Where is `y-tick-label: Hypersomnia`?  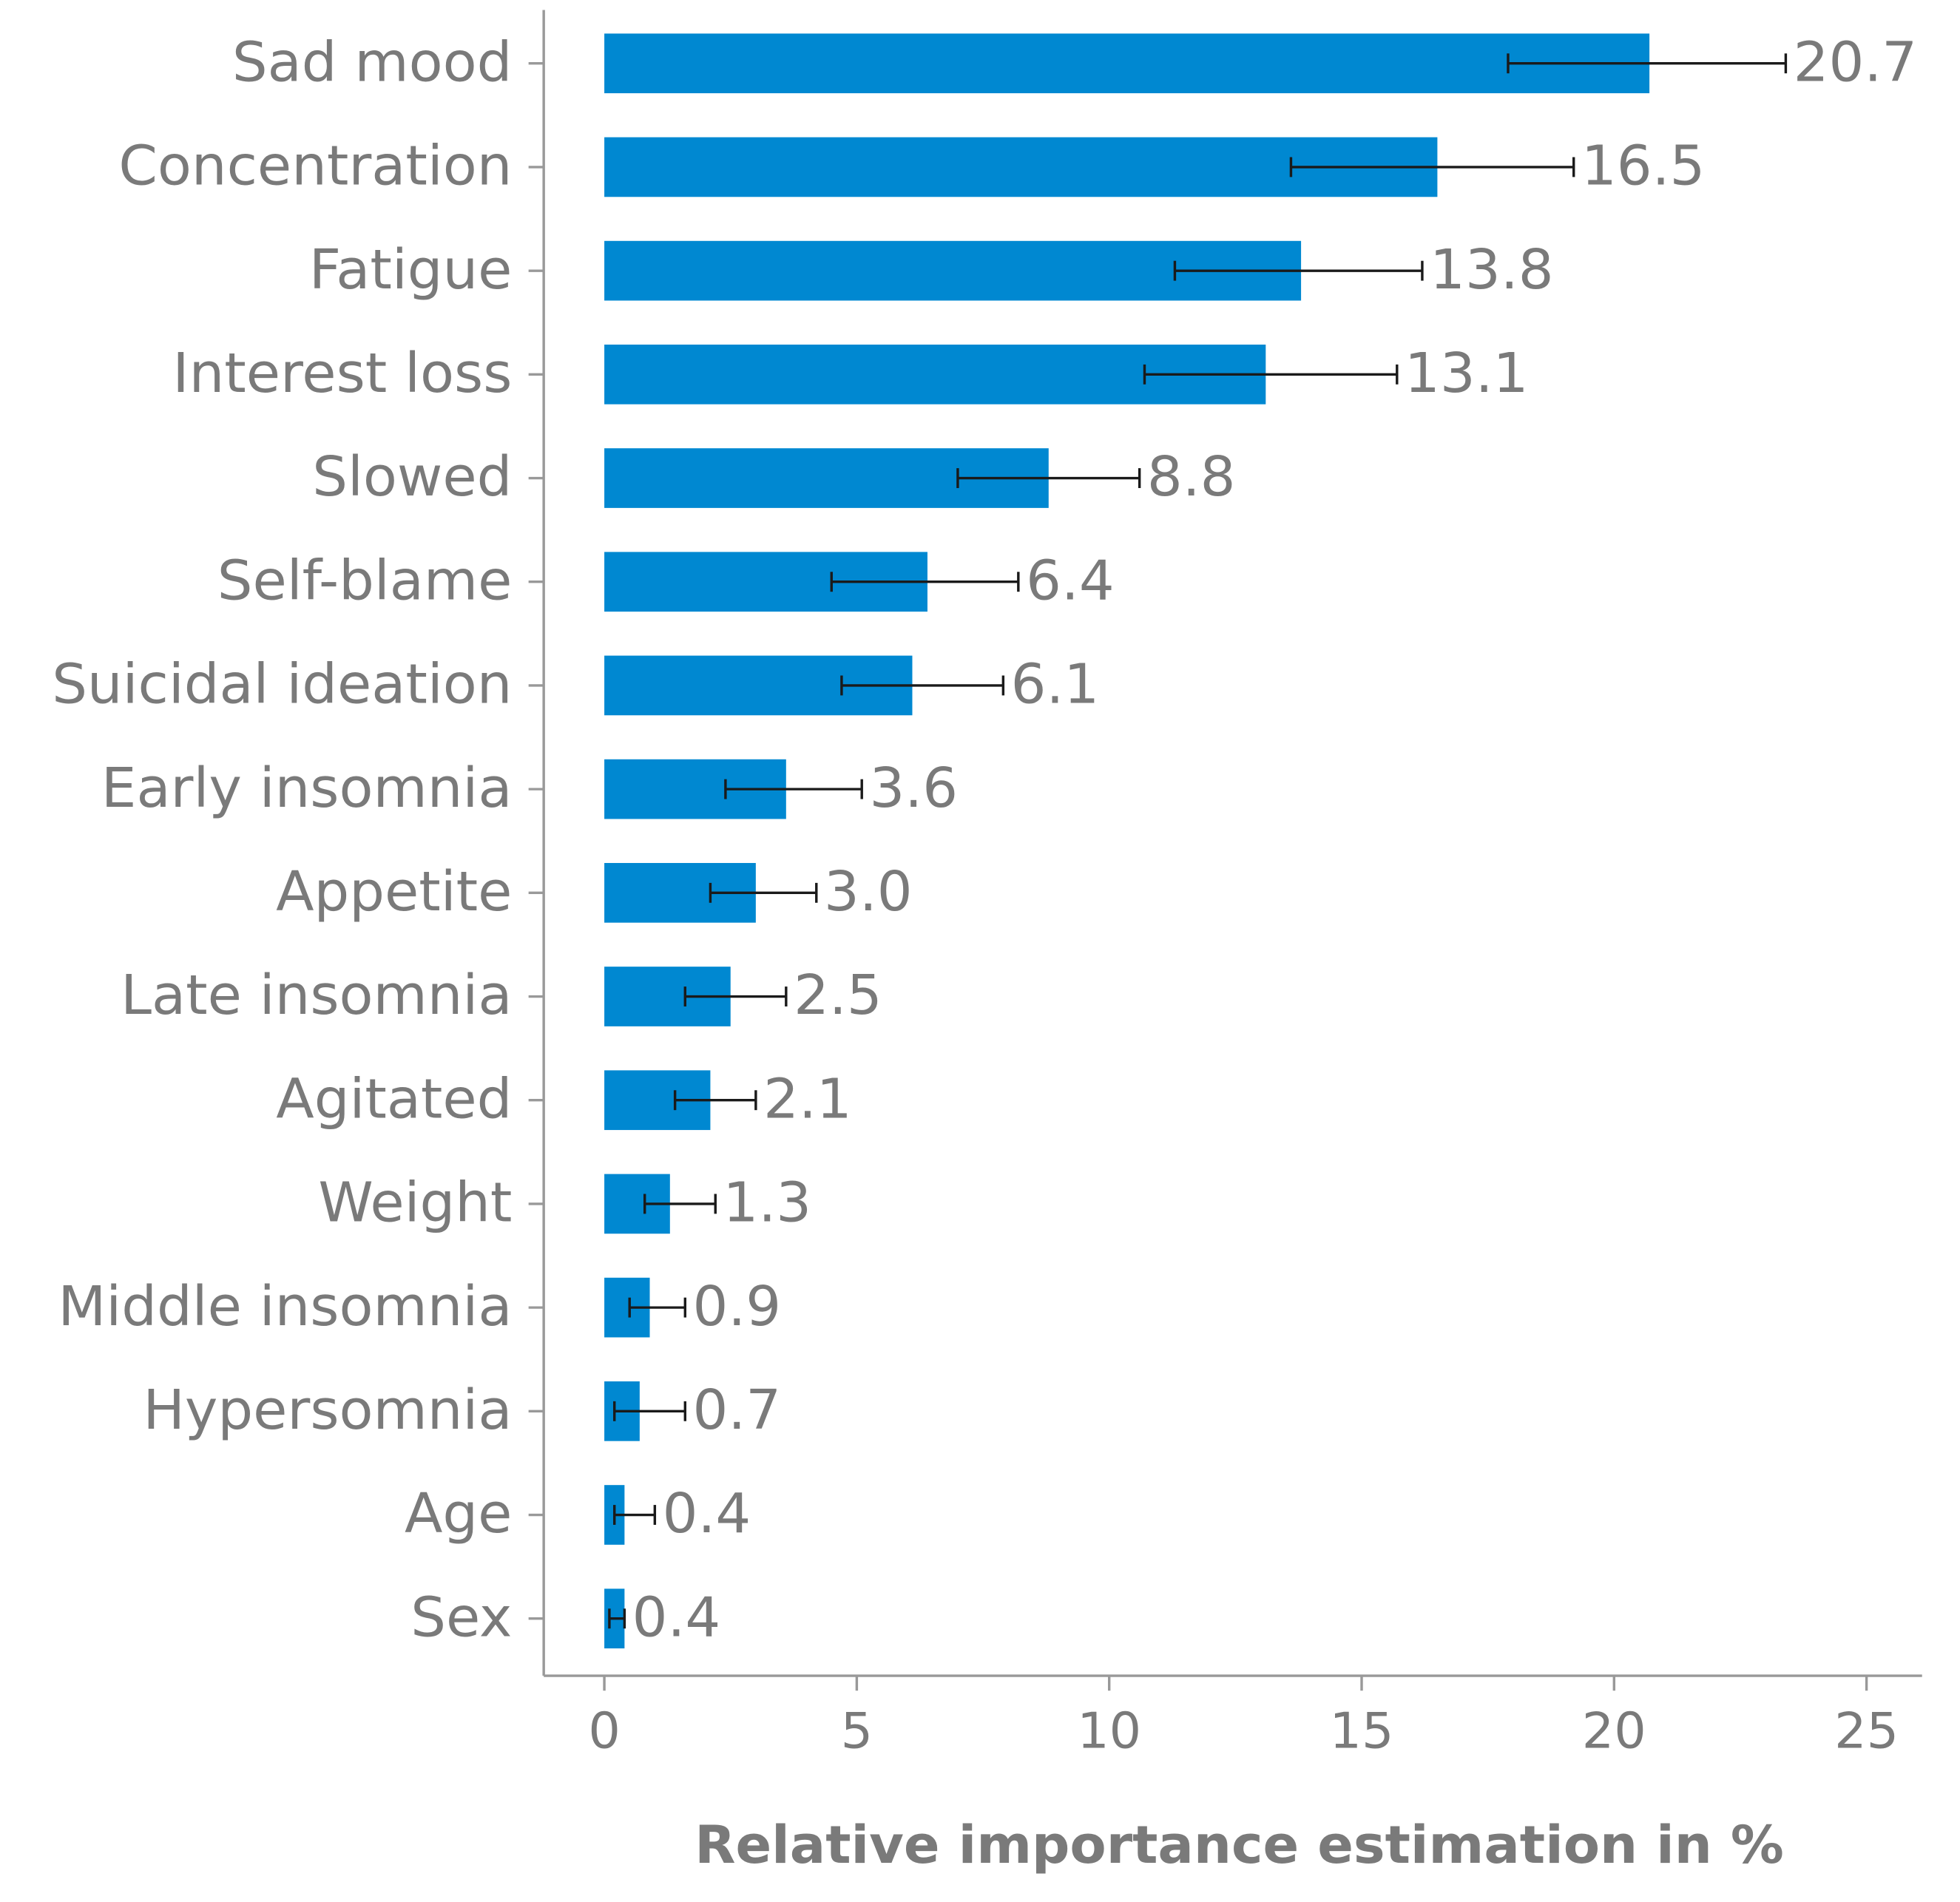 y-tick-label: Hypersomnia is located at coordinates (327, 1410).